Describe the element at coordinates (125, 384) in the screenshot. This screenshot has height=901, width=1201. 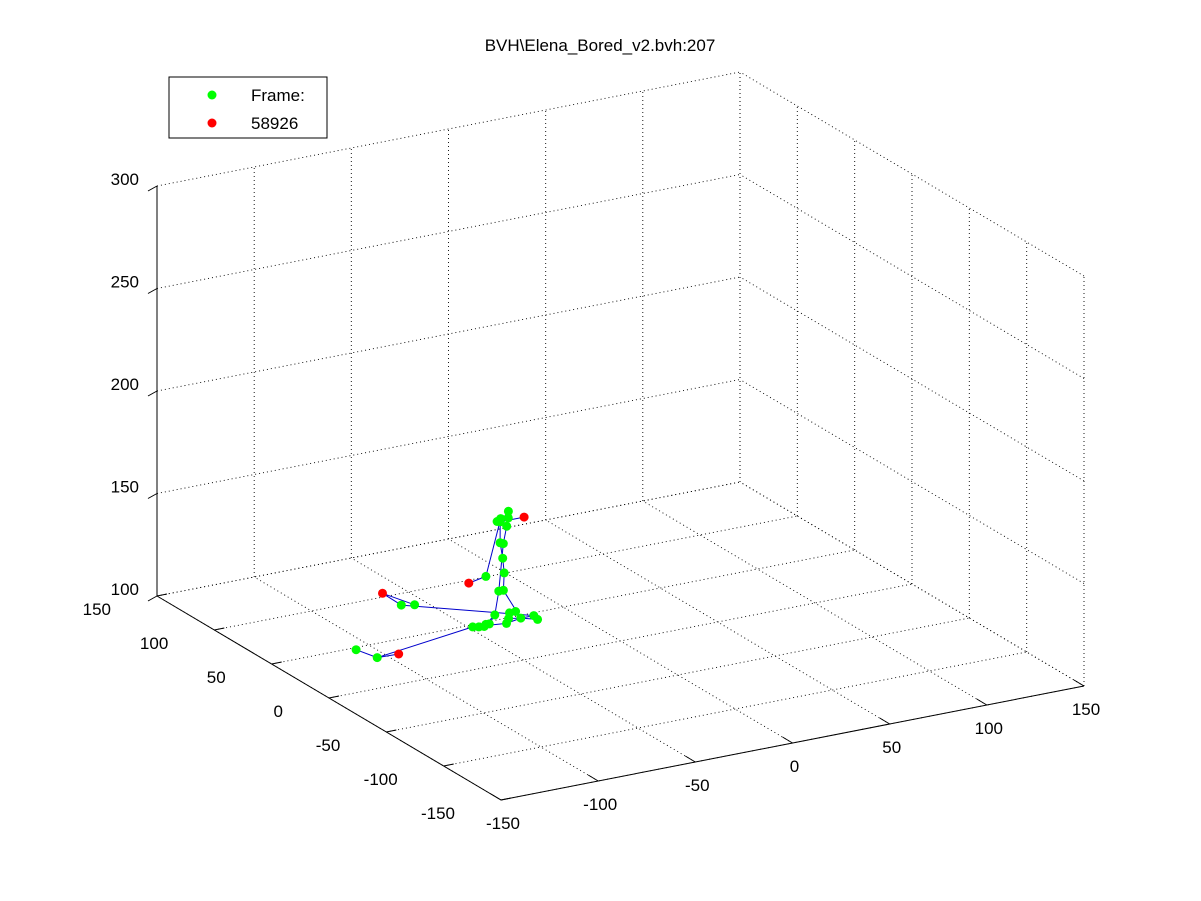
I see `z-tick-label: 200` at that location.